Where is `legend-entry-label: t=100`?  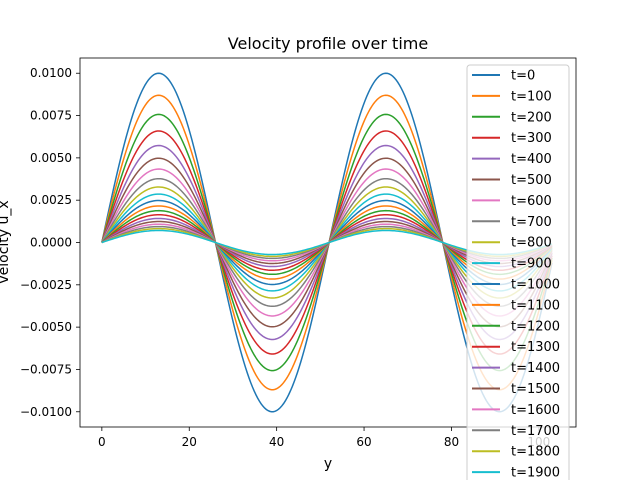
legend-entry-label: t=100 is located at coordinates (531, 96).